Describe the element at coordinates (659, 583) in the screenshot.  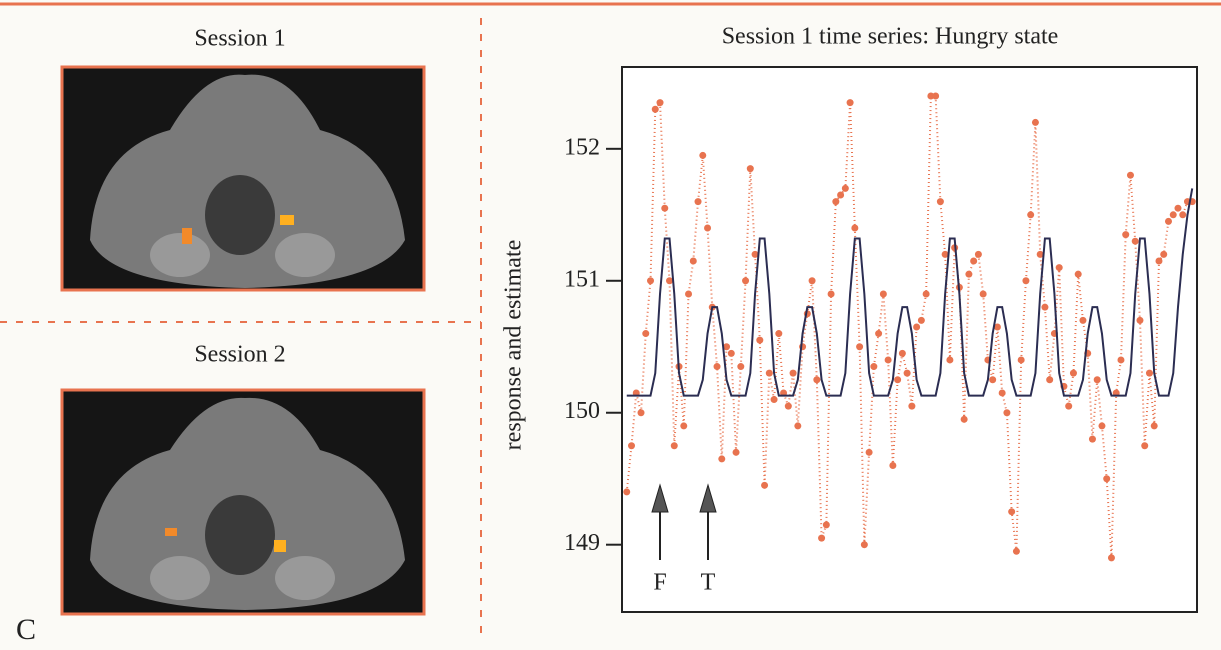
I see `annotation: F` at that location.